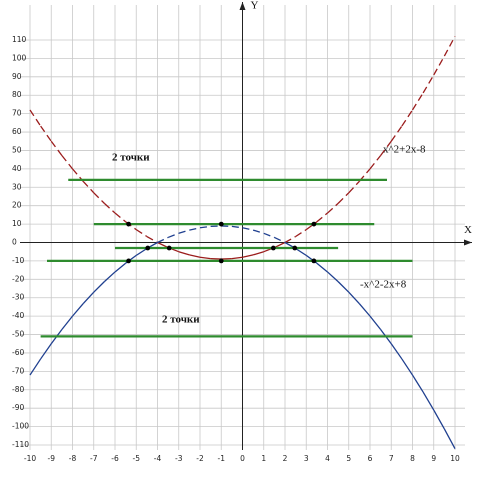  What do you see at coordinates (255, 6) in the screenshot?
I see `y-axis-label: Y` at bounding box center [255, 6].